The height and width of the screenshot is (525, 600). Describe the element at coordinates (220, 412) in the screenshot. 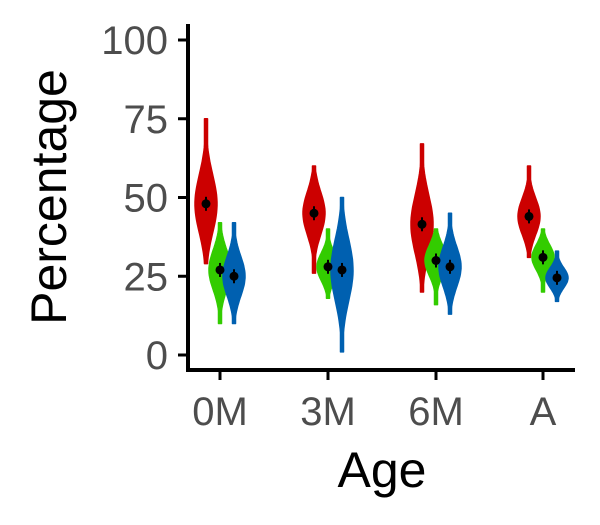

I see `x-tick-label: 0M` at that location.